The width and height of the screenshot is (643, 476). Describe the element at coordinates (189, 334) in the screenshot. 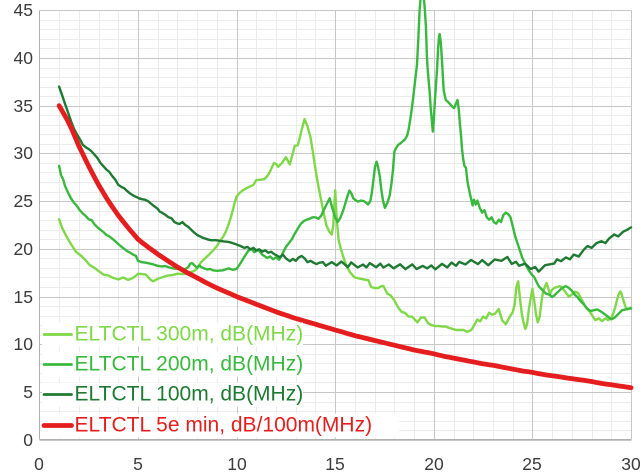

I see `svg-text: ELTCTL 300m, dB(MHz)` at that location.